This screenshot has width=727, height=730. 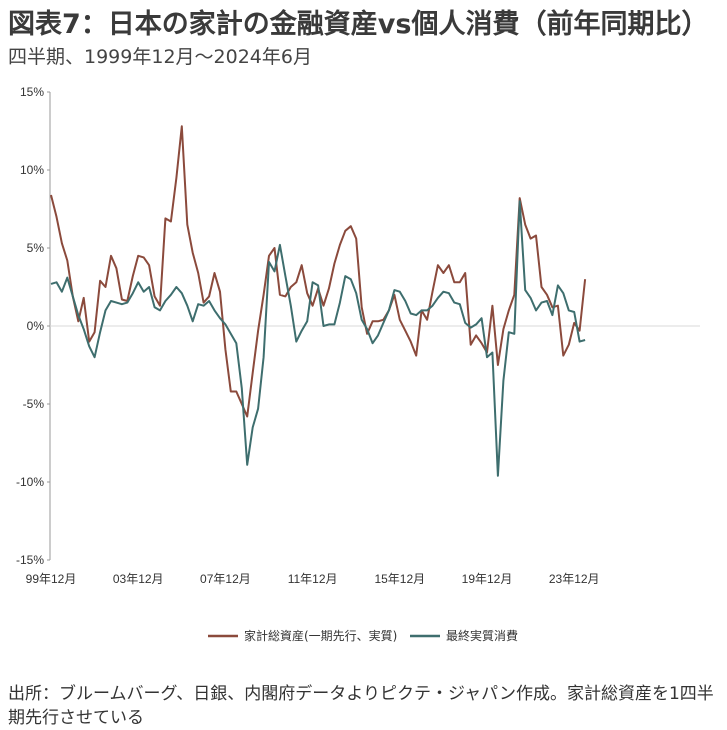 I want to click on chart-title: 図表7：日本の家計の金融資産vs個人消費（前年同期比）, so click(x=358, y=24).